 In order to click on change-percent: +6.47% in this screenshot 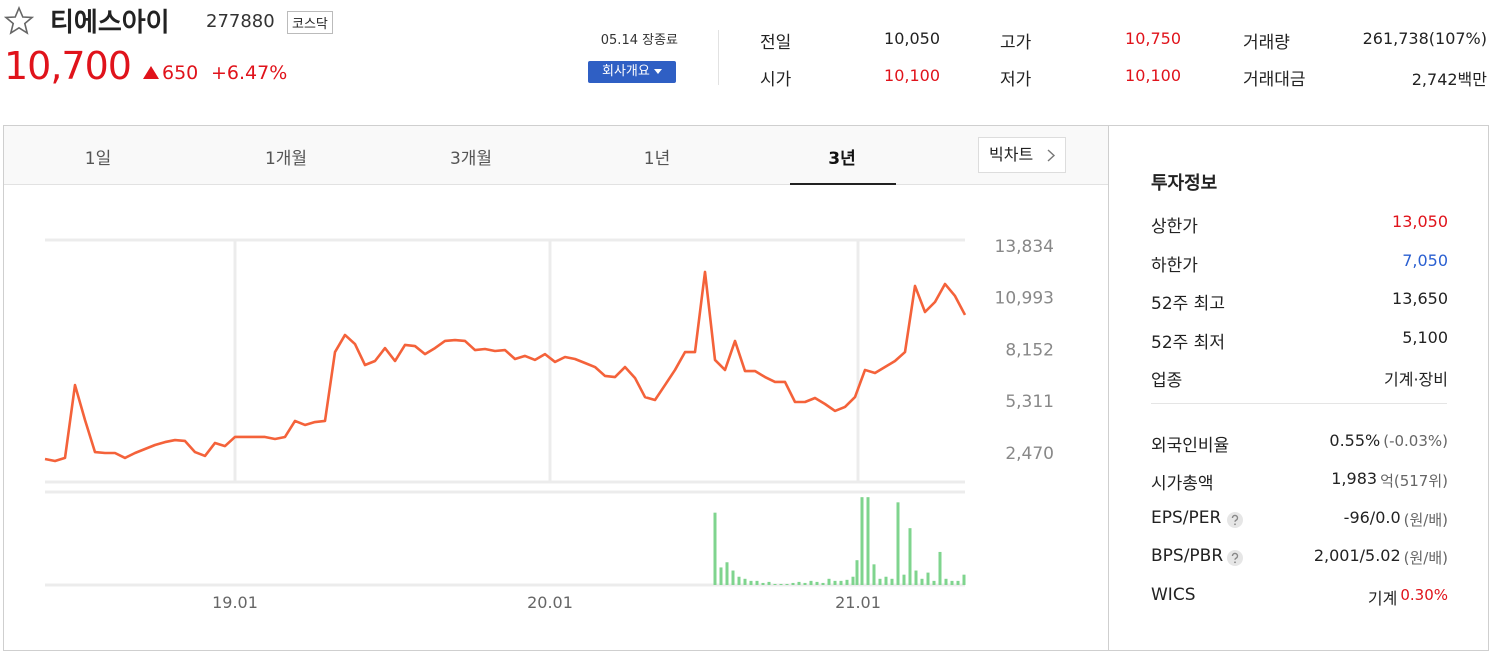, I will do `click(249, 73)`.